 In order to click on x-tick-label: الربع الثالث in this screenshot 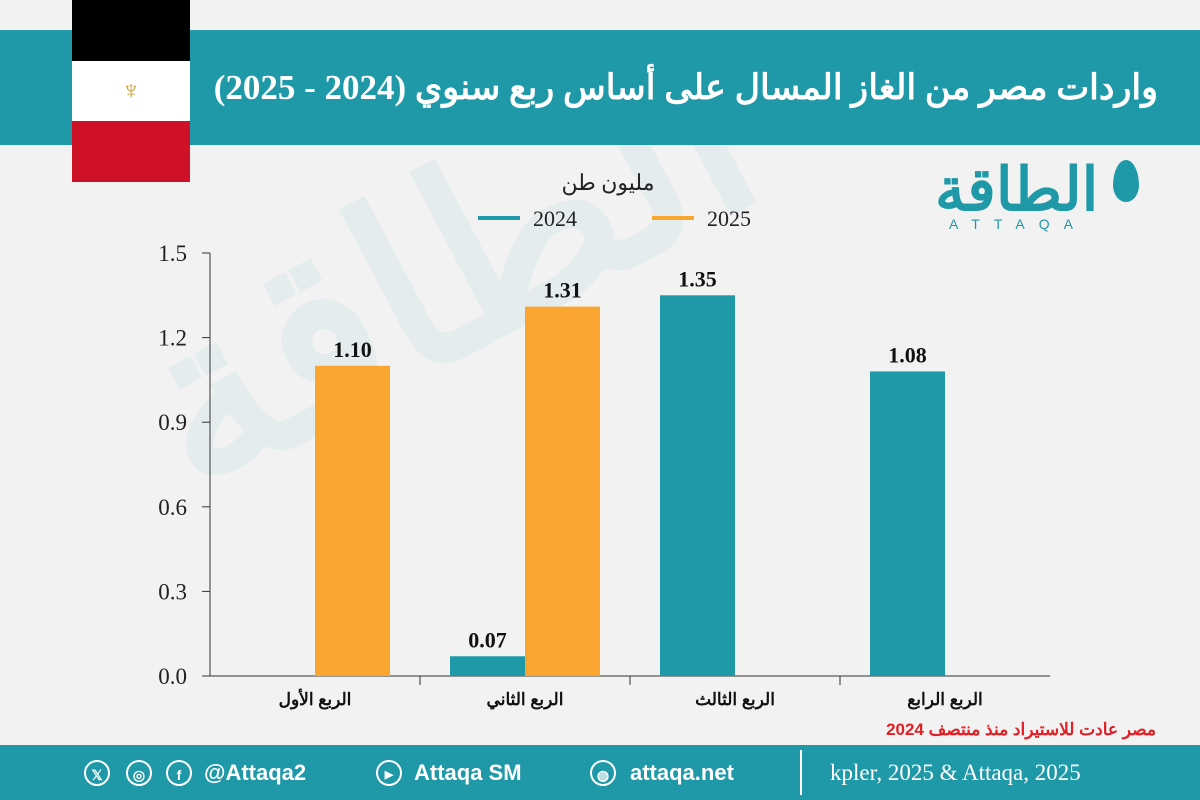, I will do `click(735, 700)`.